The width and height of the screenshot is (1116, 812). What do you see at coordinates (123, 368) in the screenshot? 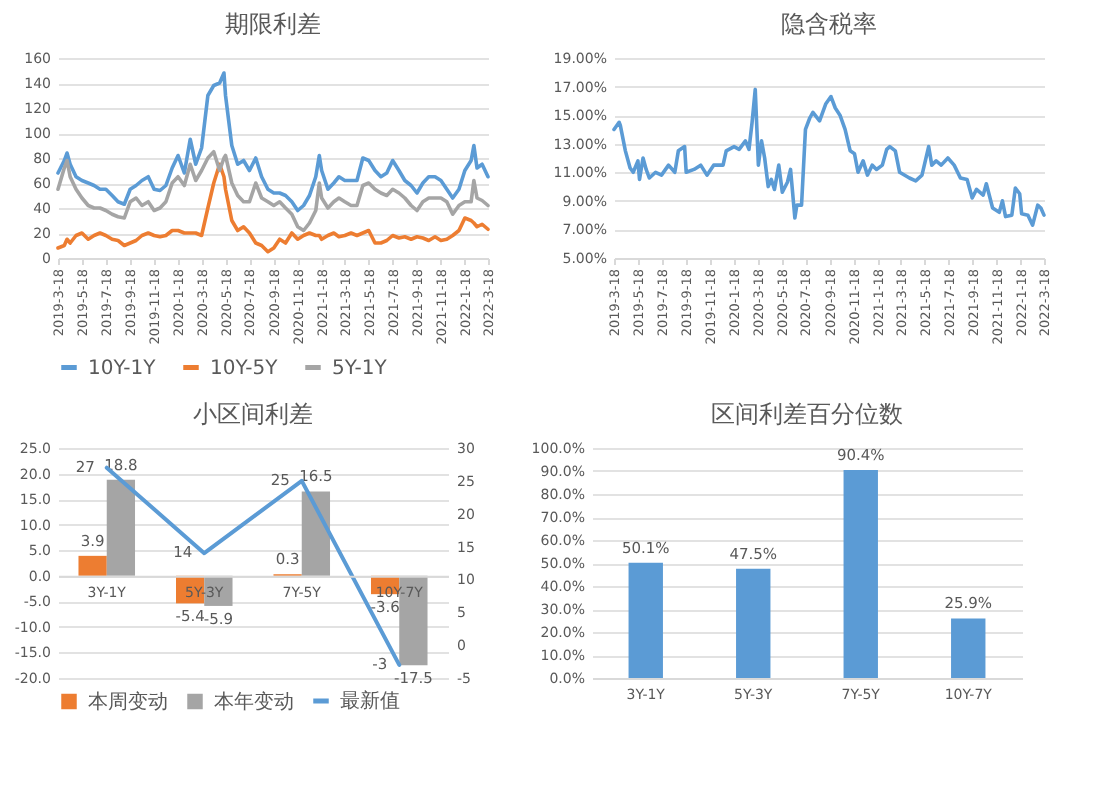
I see `legend-label: 10Y-1Y` at bounding box center [123, 368].